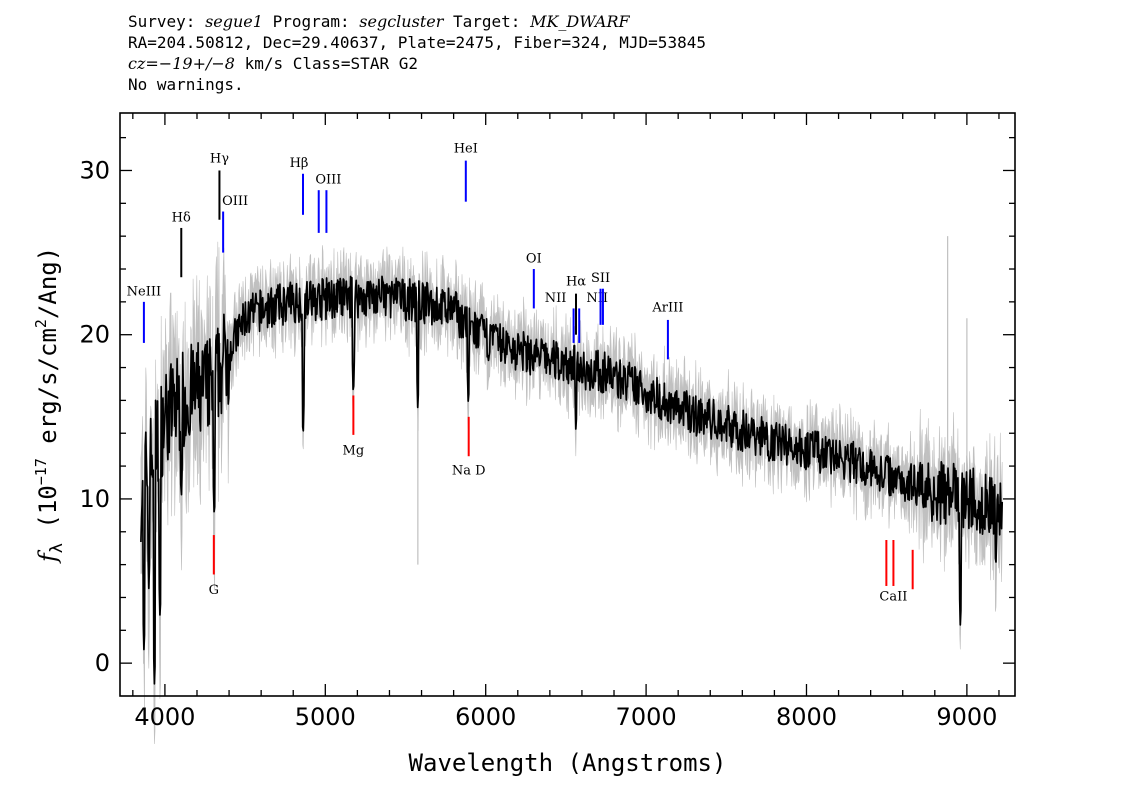 The width and height of the screenshot is (1134, 810). I want to click on spectral-line-label: ArIII, so click(667, 308).